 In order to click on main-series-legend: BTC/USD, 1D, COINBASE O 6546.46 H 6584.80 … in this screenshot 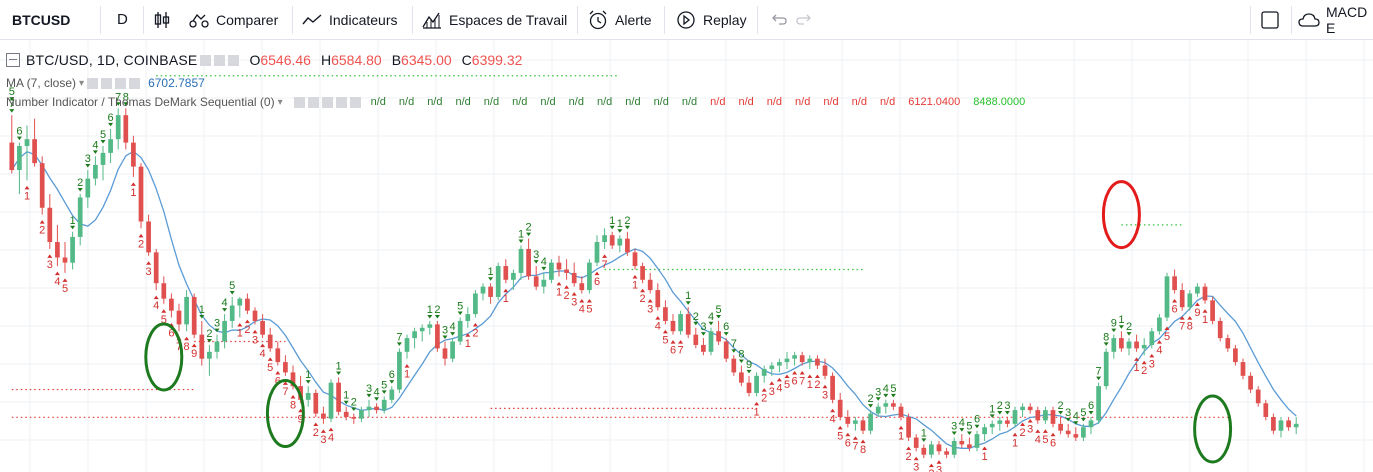, I will do `click(264, 60)`.